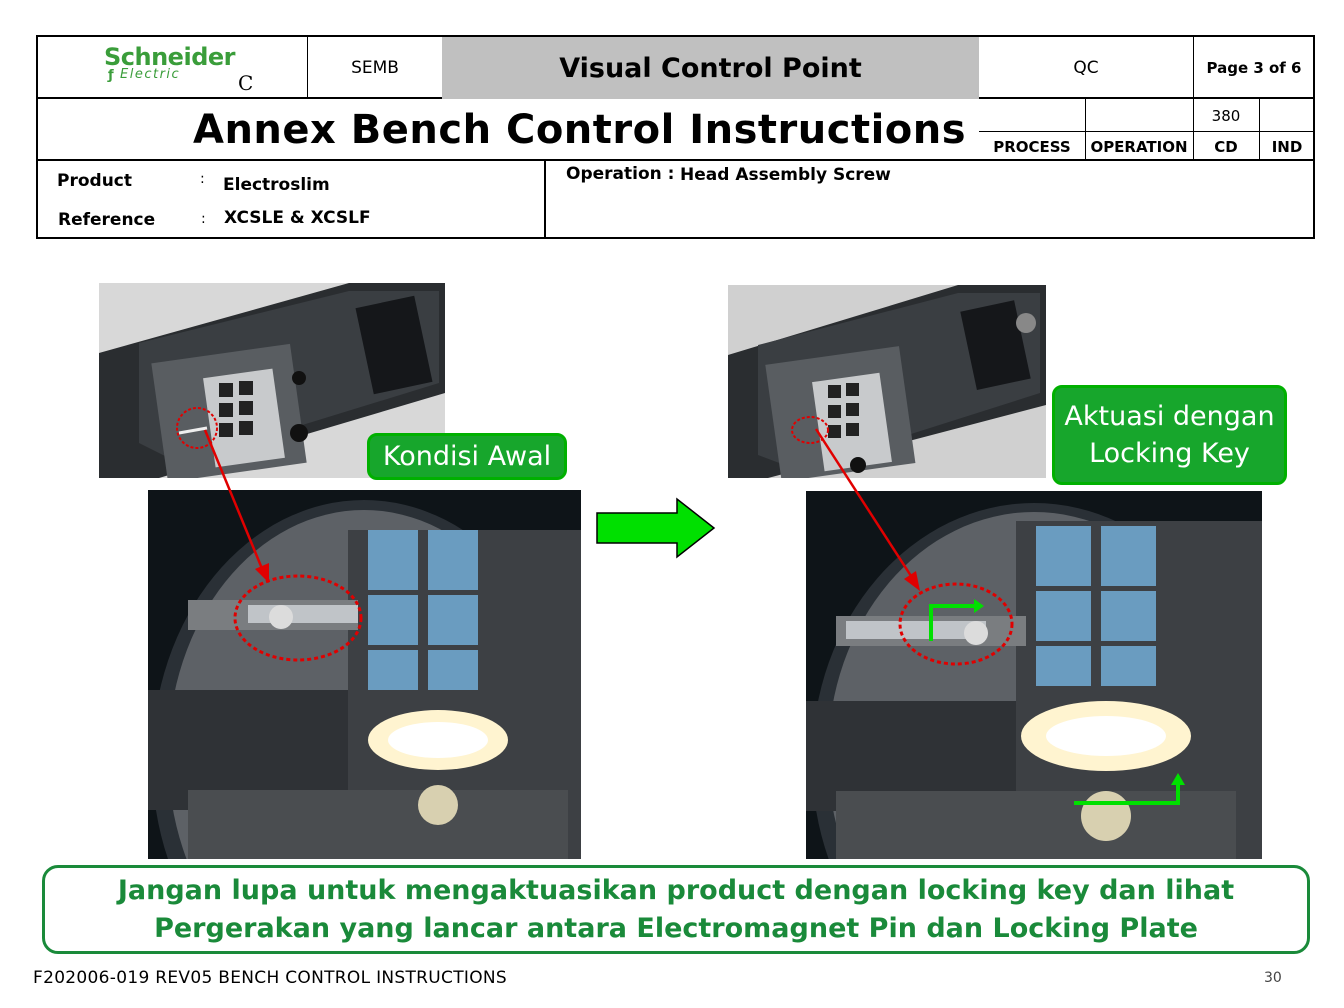 This screenshot has height=1008, width=1344. What do you see at coordinates (1034, 675) in the screenshot?
I see `after-closeup-photo` at bounding box center [1034, 675].